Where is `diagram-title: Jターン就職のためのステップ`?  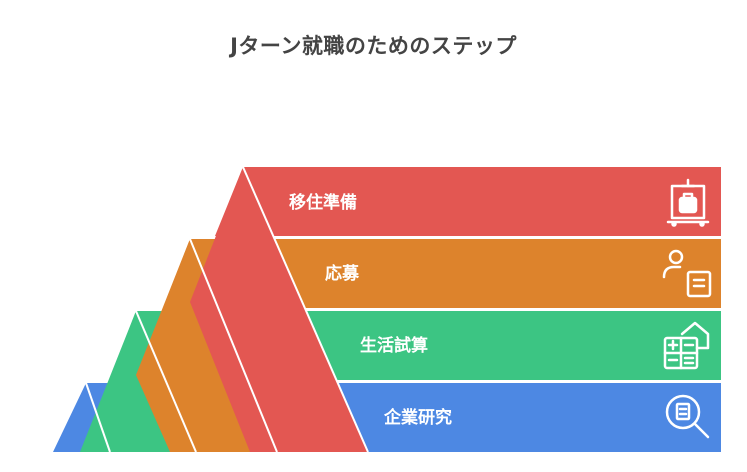
diagram-title: Jターン就職のためのステップ is located at coordinates (373, 46).